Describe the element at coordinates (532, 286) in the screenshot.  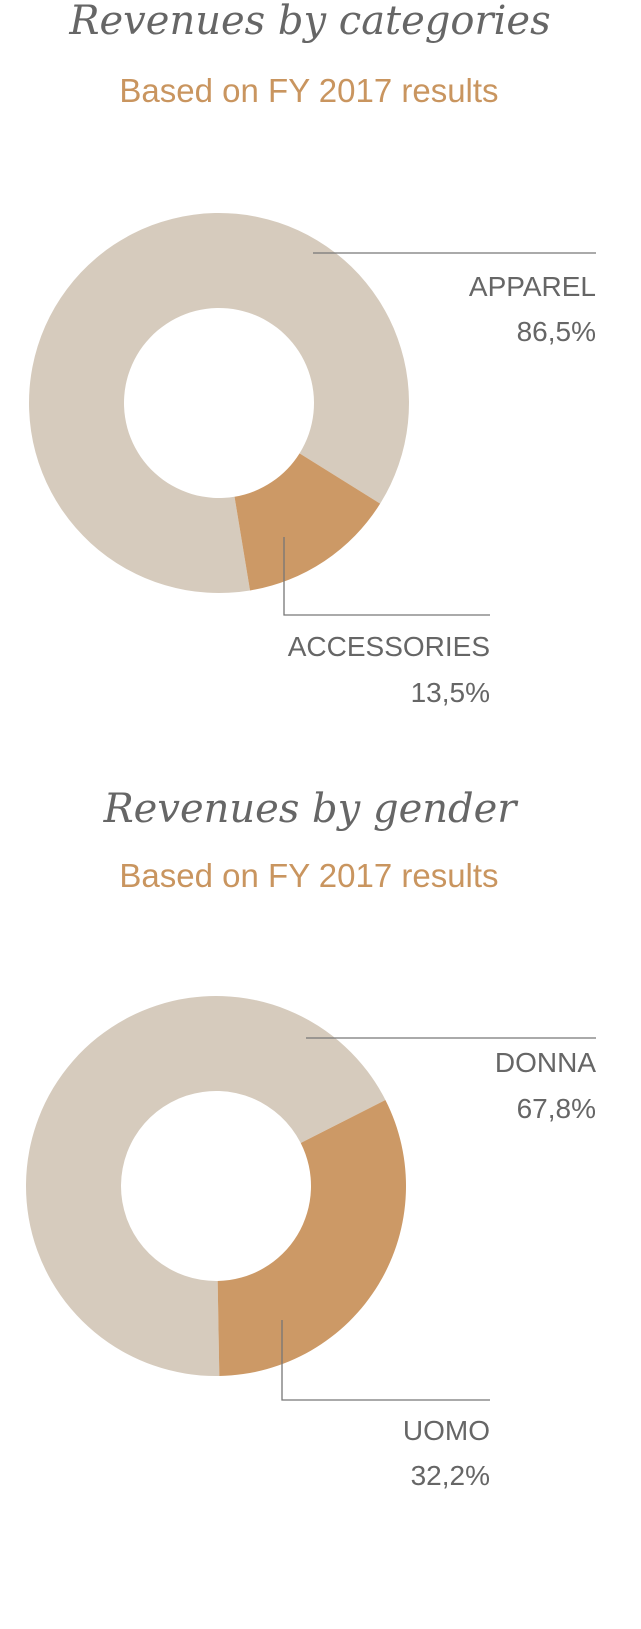
I see `slice-label: APPAREL` at that location.